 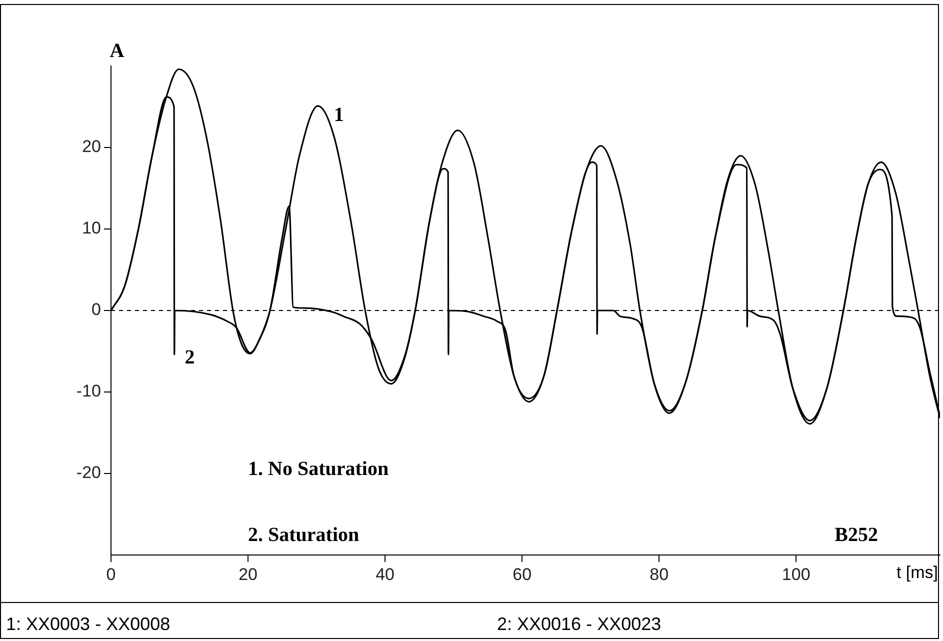 What do you see at coordinates (856, 535) in the screenshot?
I see `annotation: B252` at bounding box center [856, 535].